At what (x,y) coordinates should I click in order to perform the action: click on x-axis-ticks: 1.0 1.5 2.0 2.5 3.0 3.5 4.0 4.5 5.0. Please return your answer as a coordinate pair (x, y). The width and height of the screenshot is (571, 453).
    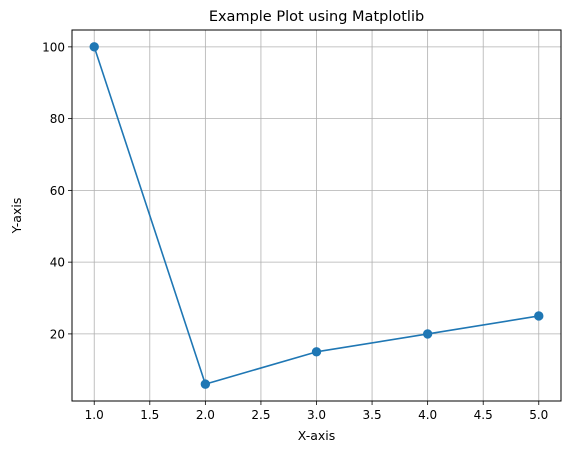
    Looking at the image, I should click on (316, 411).